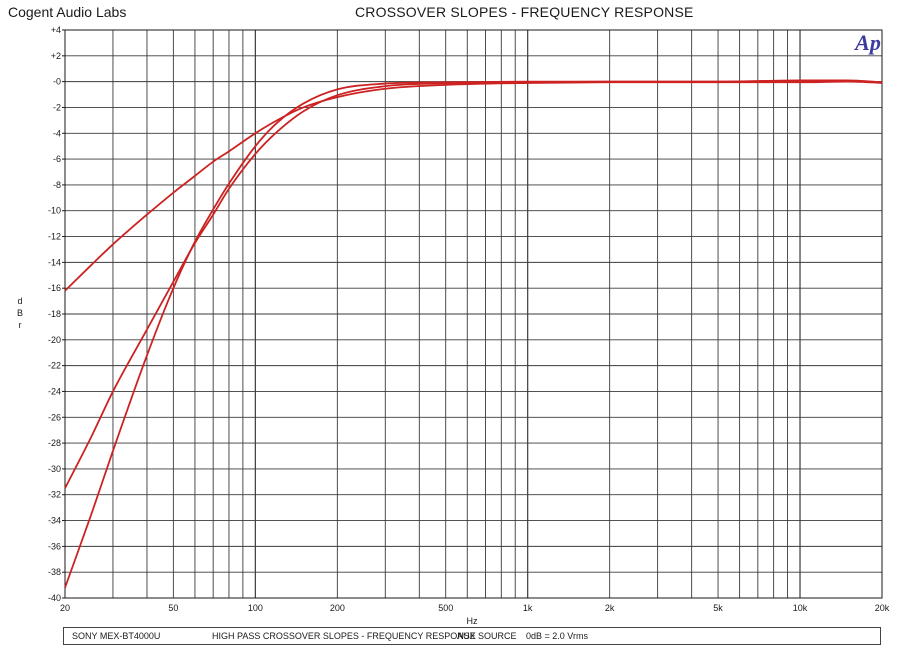 The width and height of the screenshot is (900, 652). I want to click on y-tick-label: -38, so click(54, 572).